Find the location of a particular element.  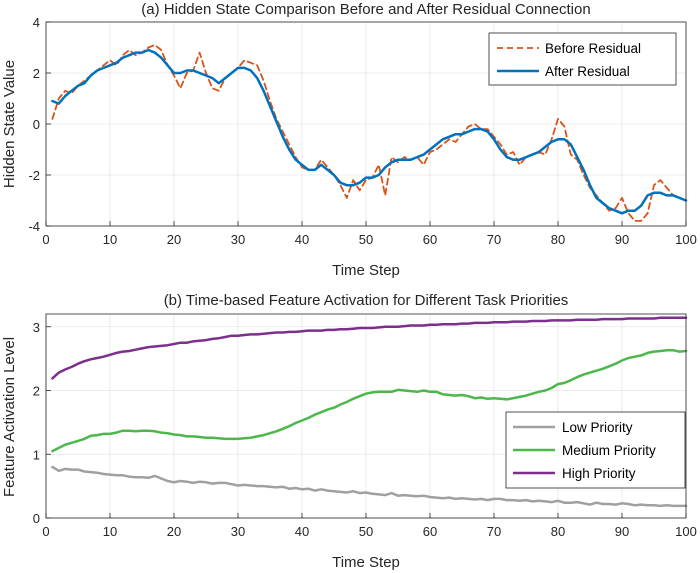

panel-b-x-tick-label: 70 is located at coordinates (494, 531).